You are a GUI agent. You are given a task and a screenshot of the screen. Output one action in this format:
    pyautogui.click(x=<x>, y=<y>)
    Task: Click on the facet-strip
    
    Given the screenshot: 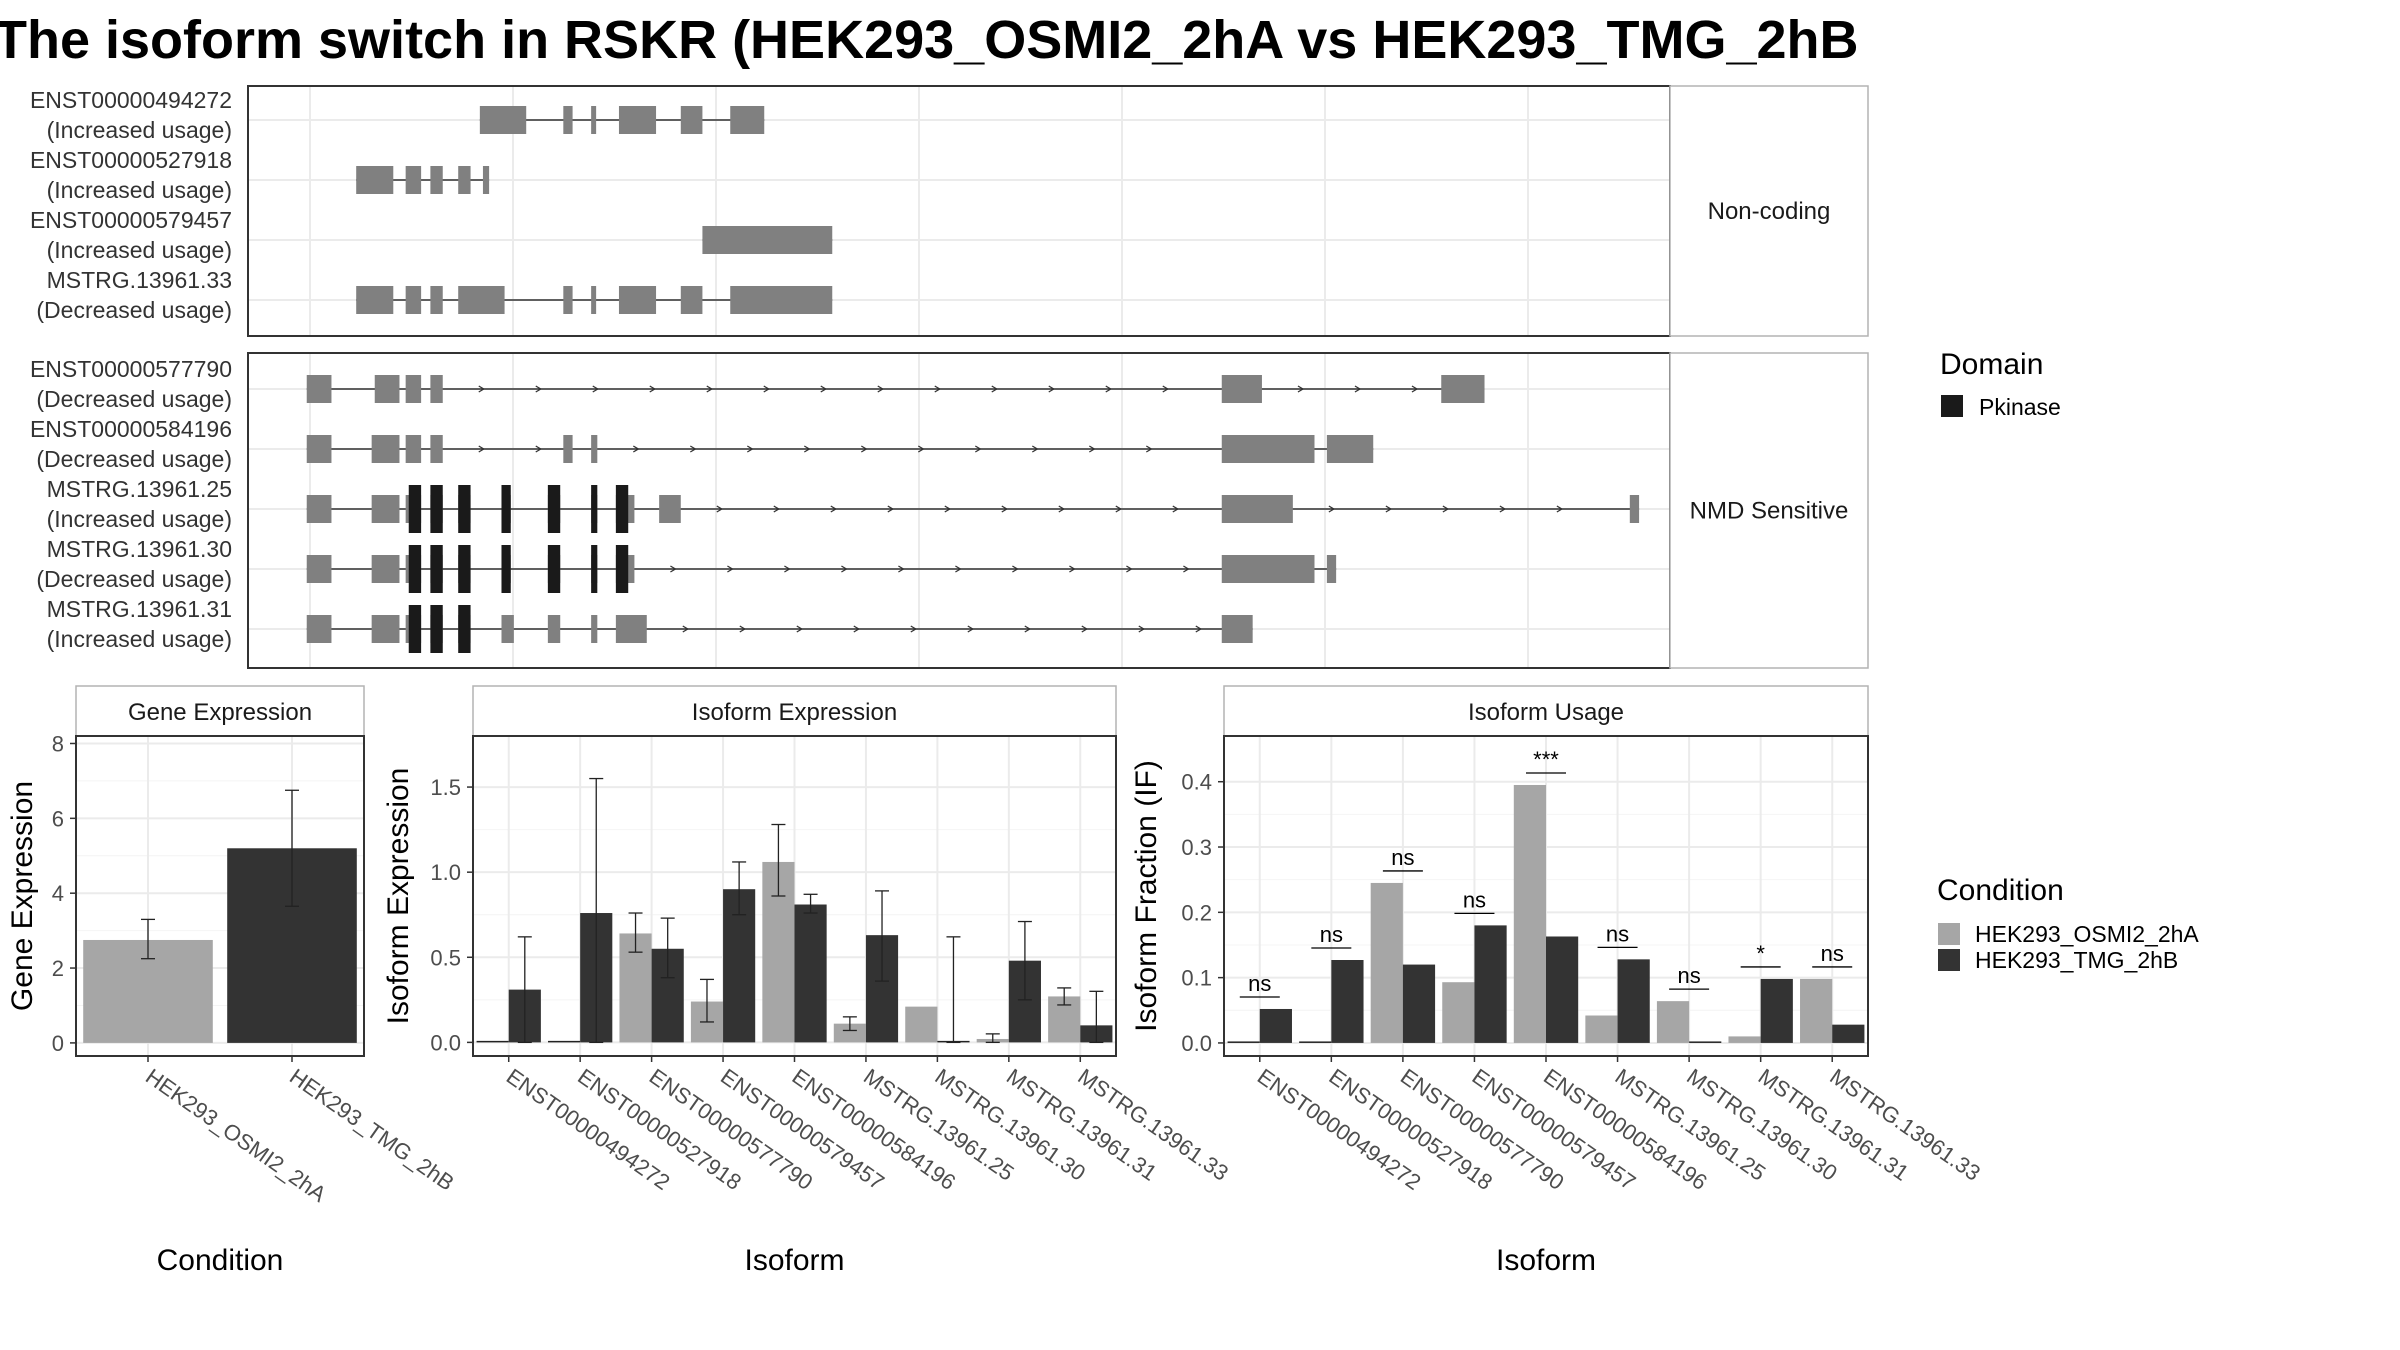 What is the action you would take?
    pyautogui.click(x=1769, y=510)
    